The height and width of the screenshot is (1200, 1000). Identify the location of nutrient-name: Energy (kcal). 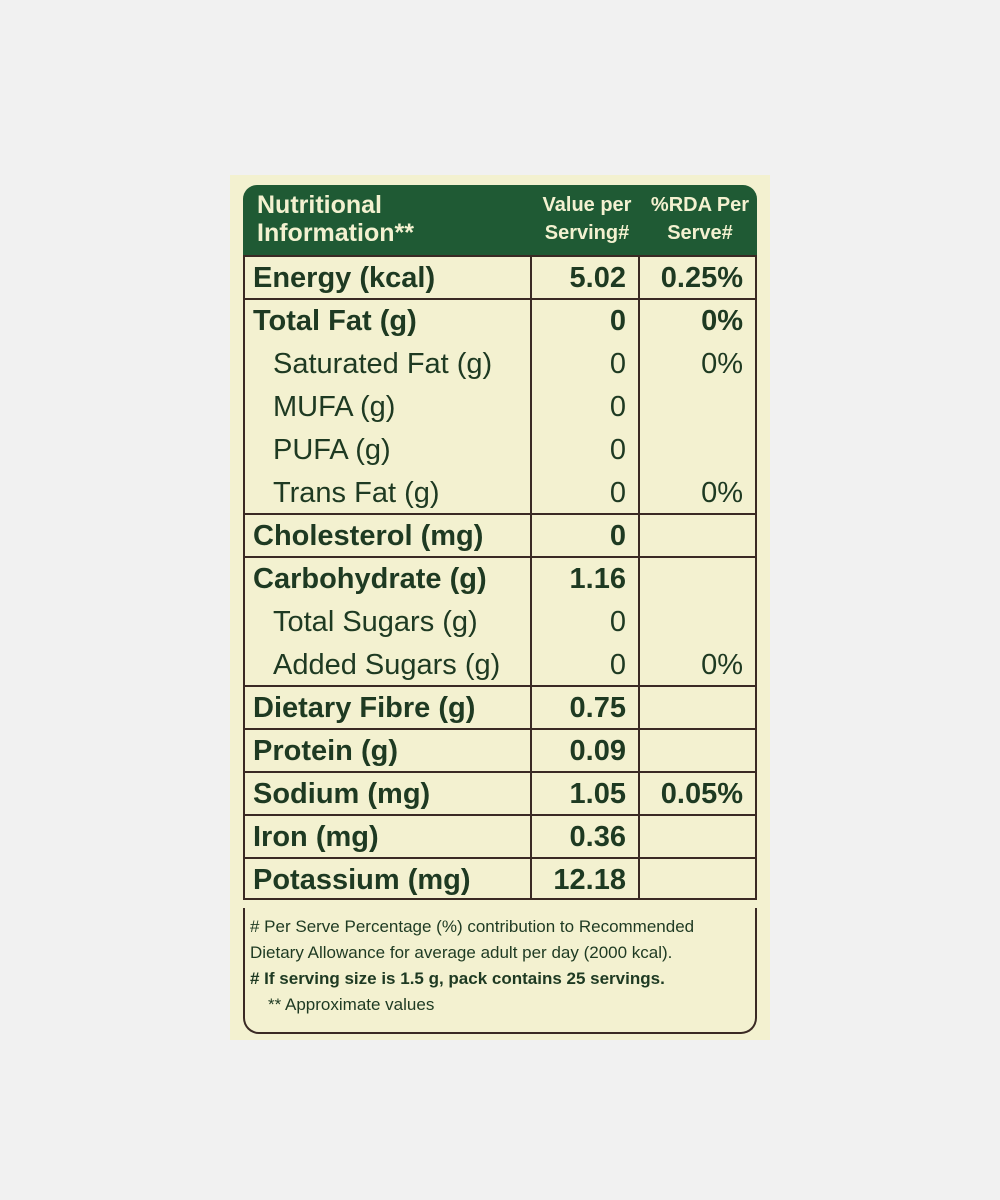
(344, 278).